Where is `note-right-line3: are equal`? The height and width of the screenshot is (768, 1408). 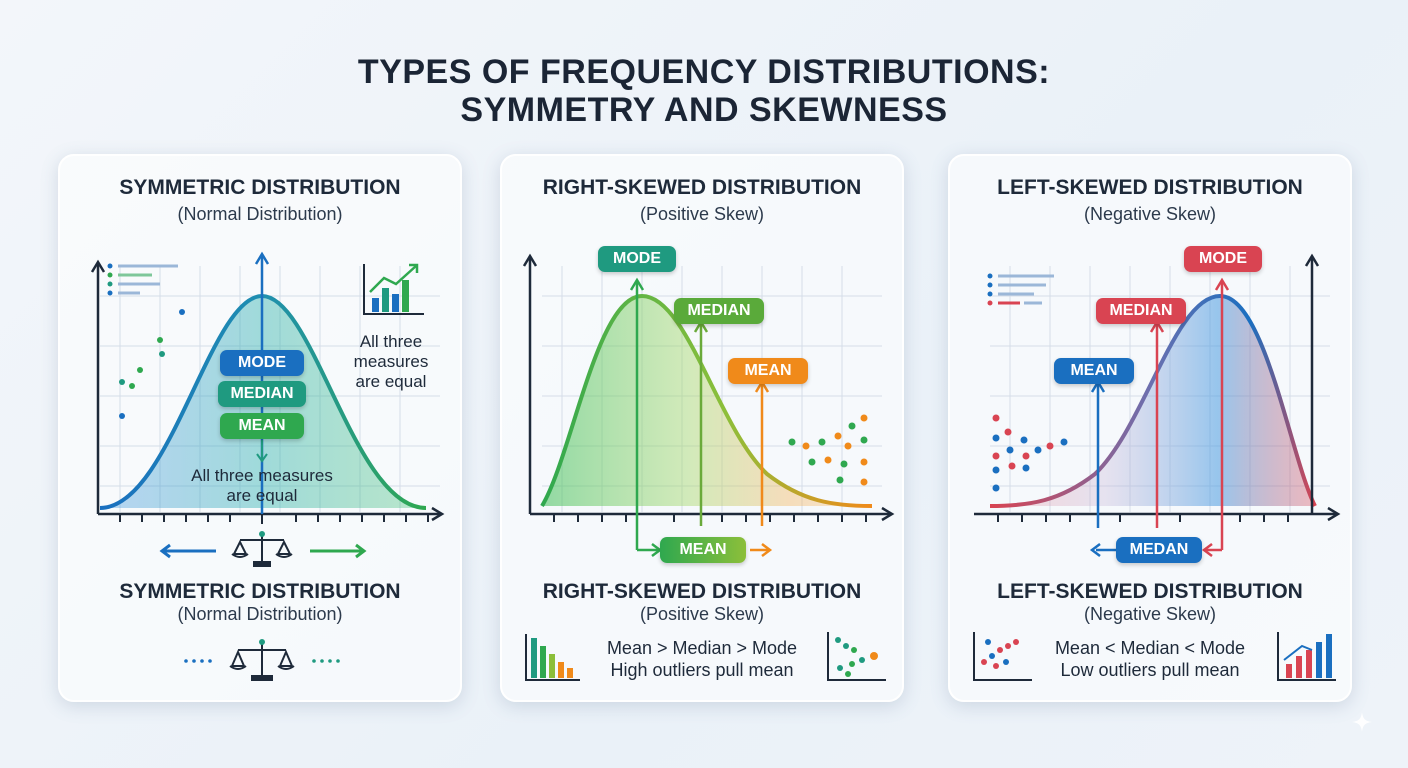
note-right-line3: are equal is located at coordinates (391, 381).